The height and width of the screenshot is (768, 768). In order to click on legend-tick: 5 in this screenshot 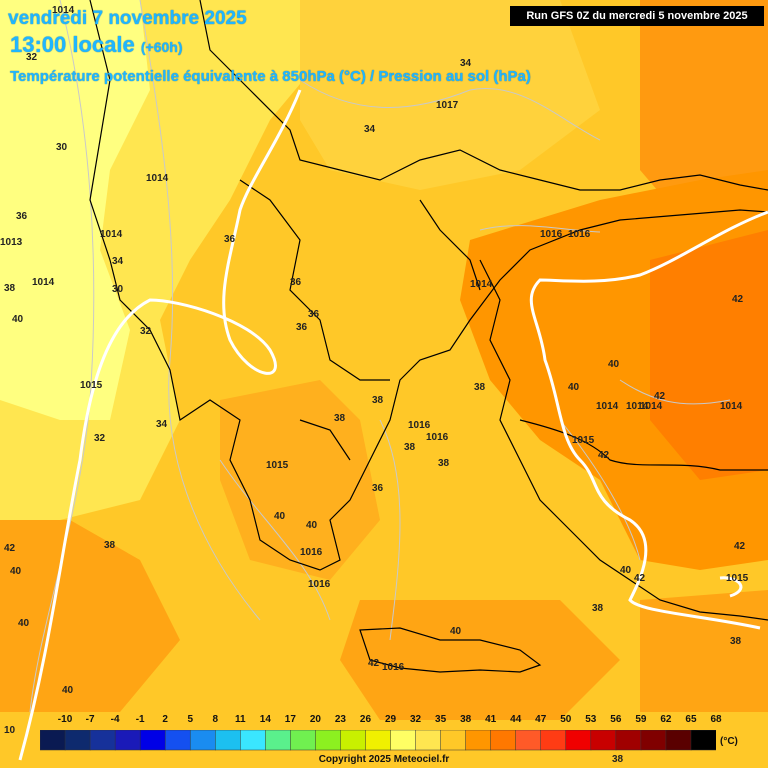, I will do `click(190, 719)`.